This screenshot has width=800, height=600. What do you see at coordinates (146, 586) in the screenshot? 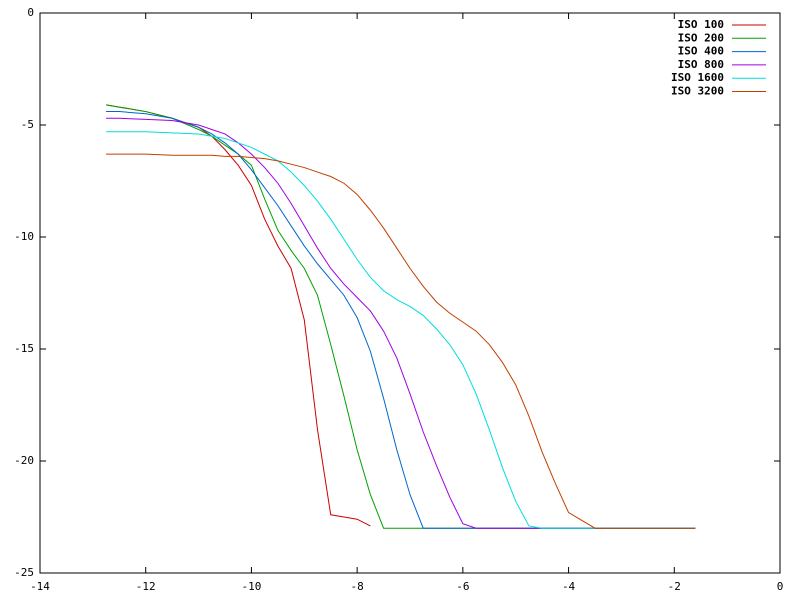
I see `x-tick-label: -12` at bounding box center [146, 586].